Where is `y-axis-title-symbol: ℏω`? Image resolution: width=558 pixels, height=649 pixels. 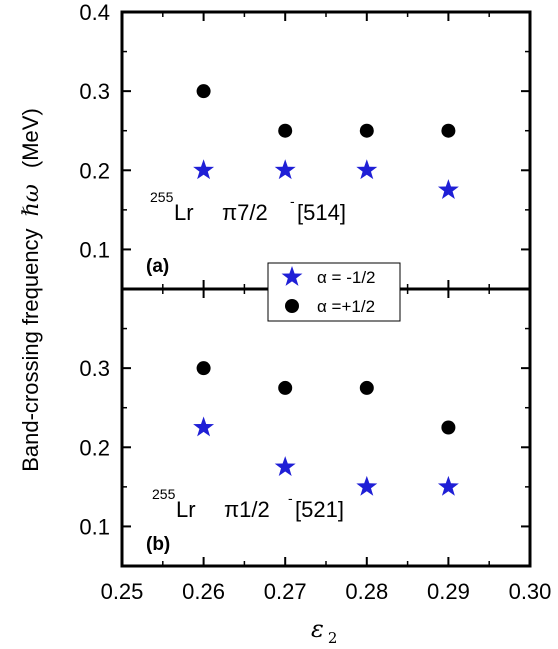
y-axis-title-symbol: ℏω is located at coordinates (31, 200).